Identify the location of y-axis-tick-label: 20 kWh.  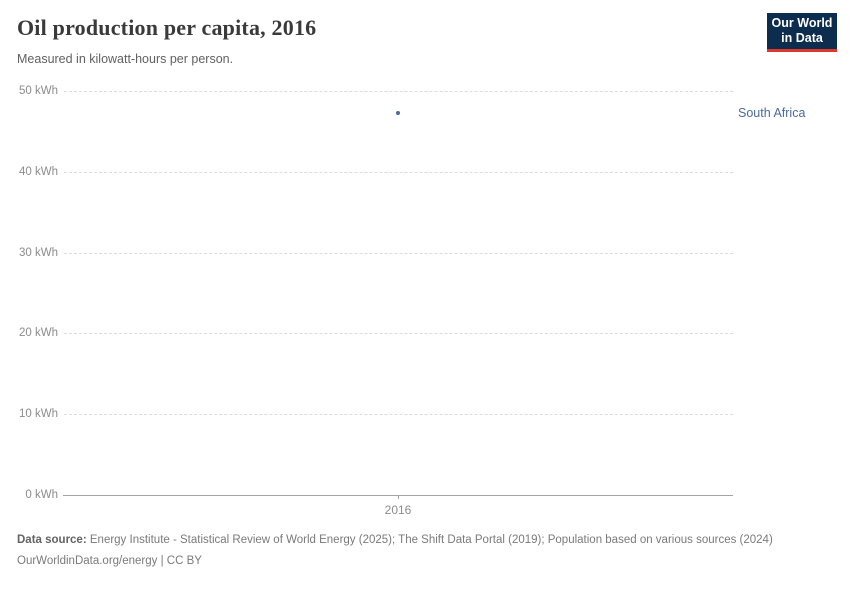
(38, 333).